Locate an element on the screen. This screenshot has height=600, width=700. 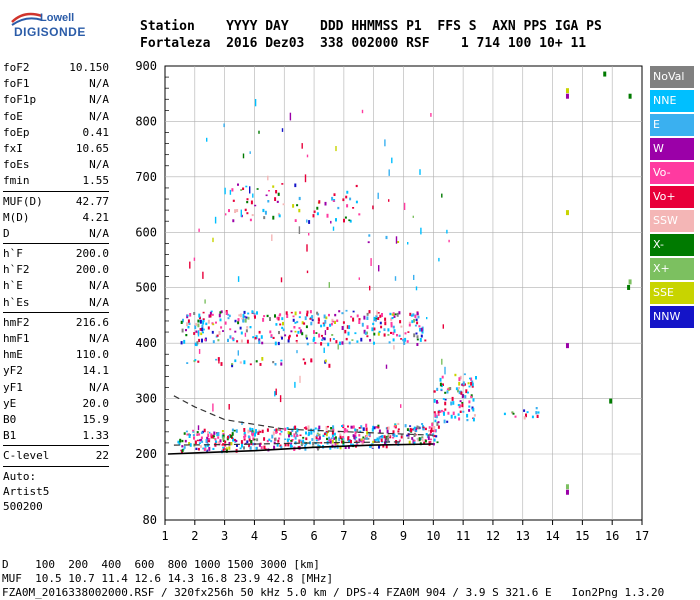
param-row: B1 1.33 is located at coordinates (56, 436).